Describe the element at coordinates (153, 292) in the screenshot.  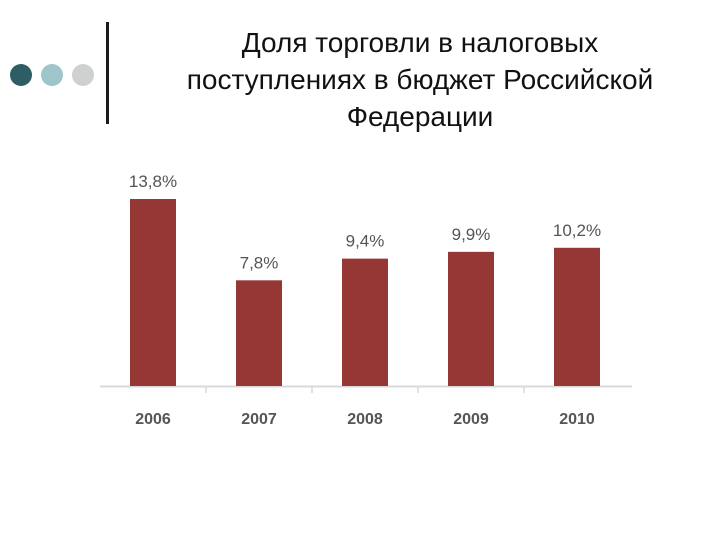
I see `bar-2006` at that location.